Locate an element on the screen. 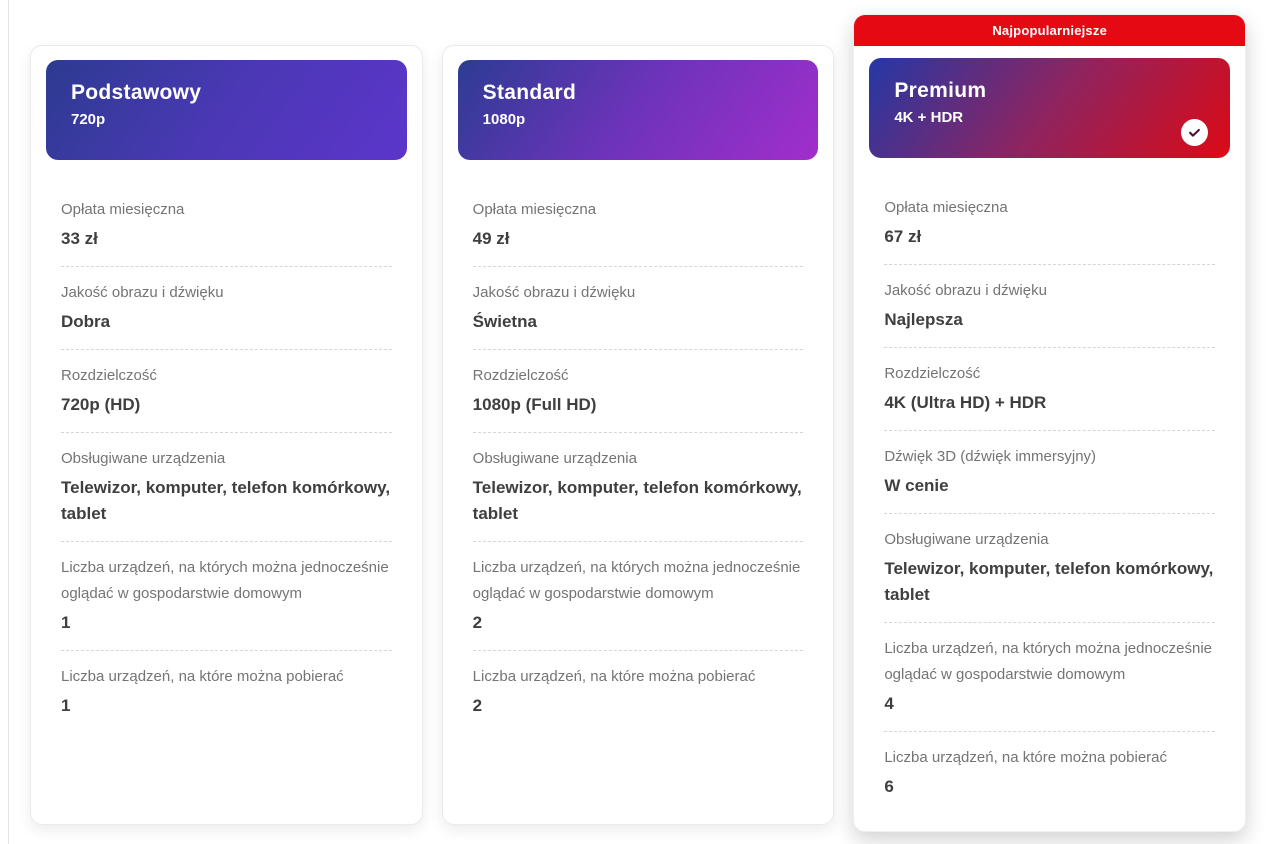 The image size is (1280, 844). plan-feature-row: Opłata miesięczna 49 zł is located at coordinates (638, 225).